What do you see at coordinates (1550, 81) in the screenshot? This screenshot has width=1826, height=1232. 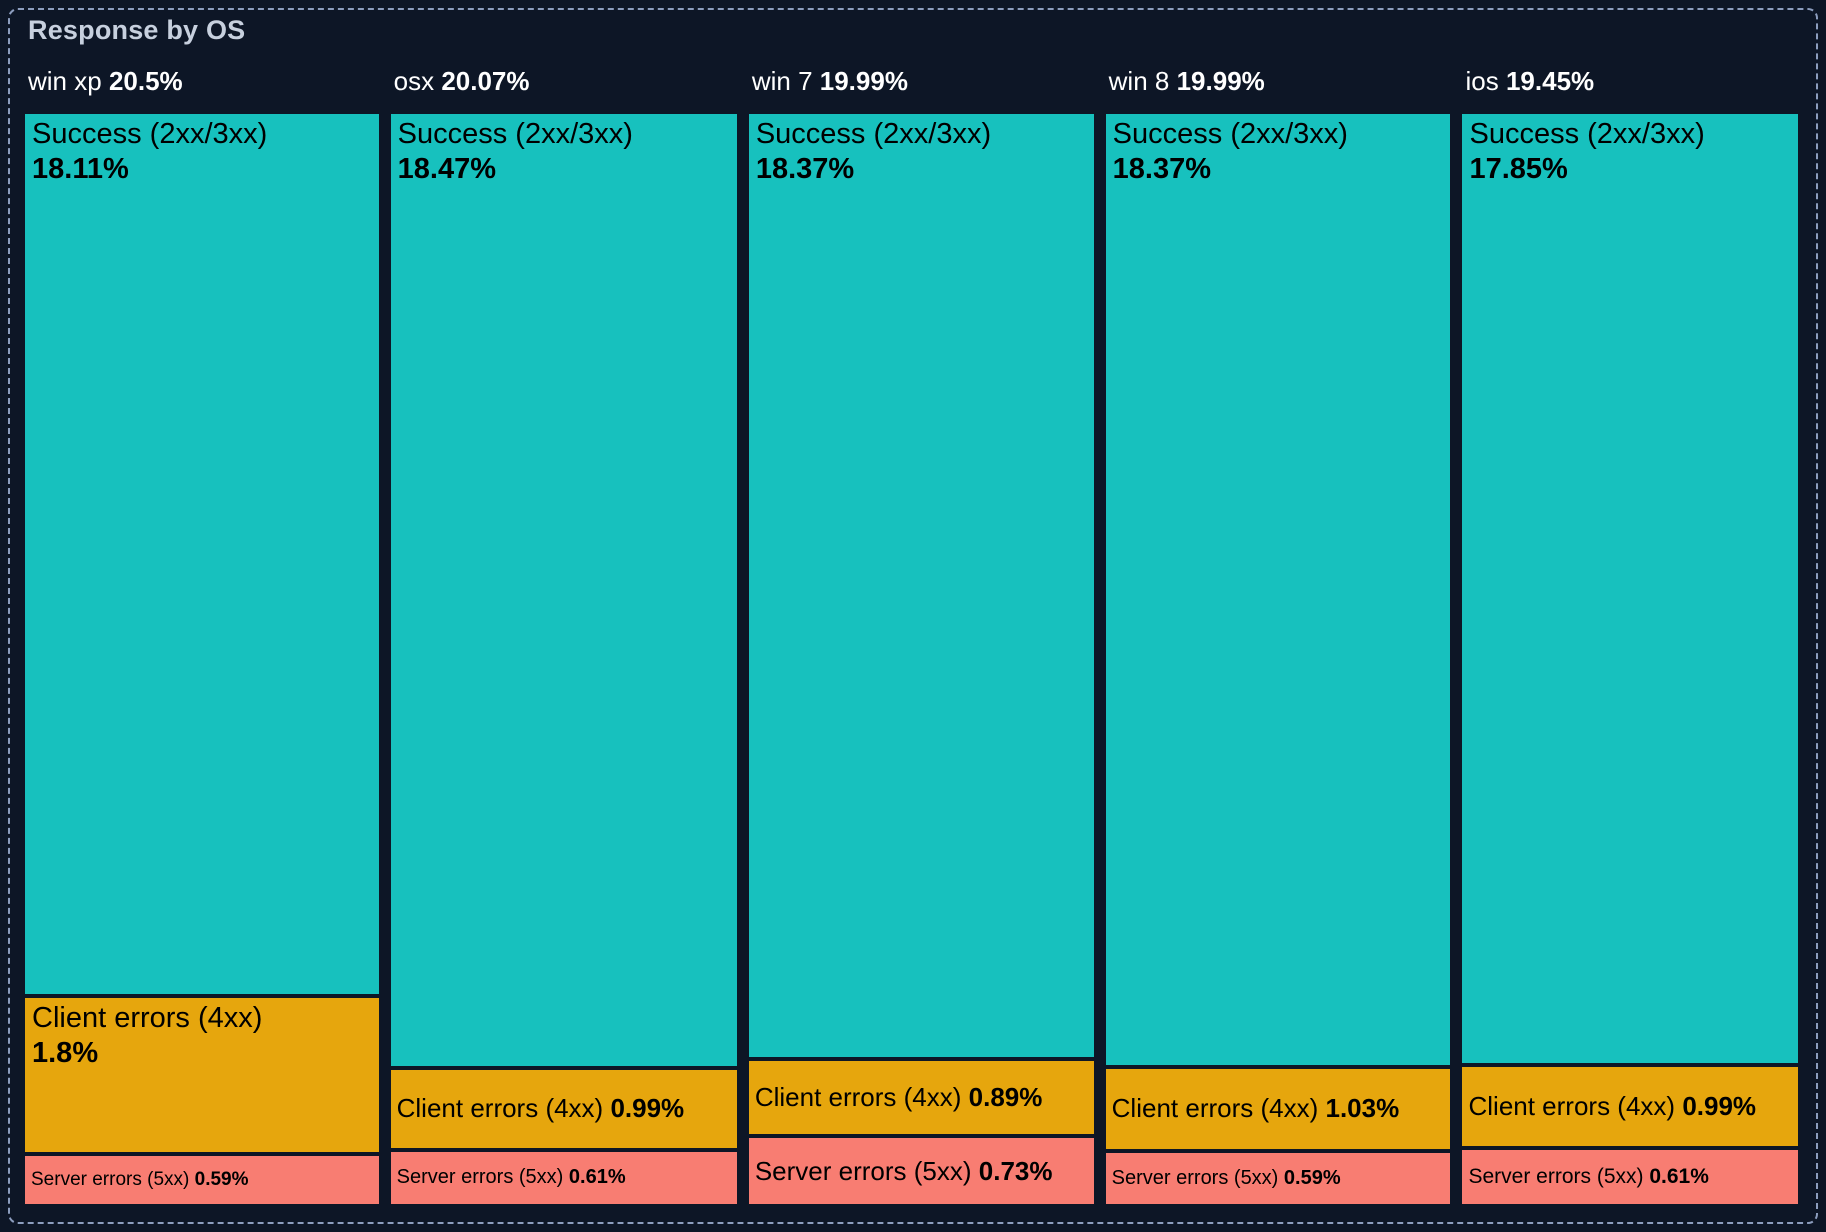 I see `os-total-percent: 19.45%` at bounding box center [1550, 81].